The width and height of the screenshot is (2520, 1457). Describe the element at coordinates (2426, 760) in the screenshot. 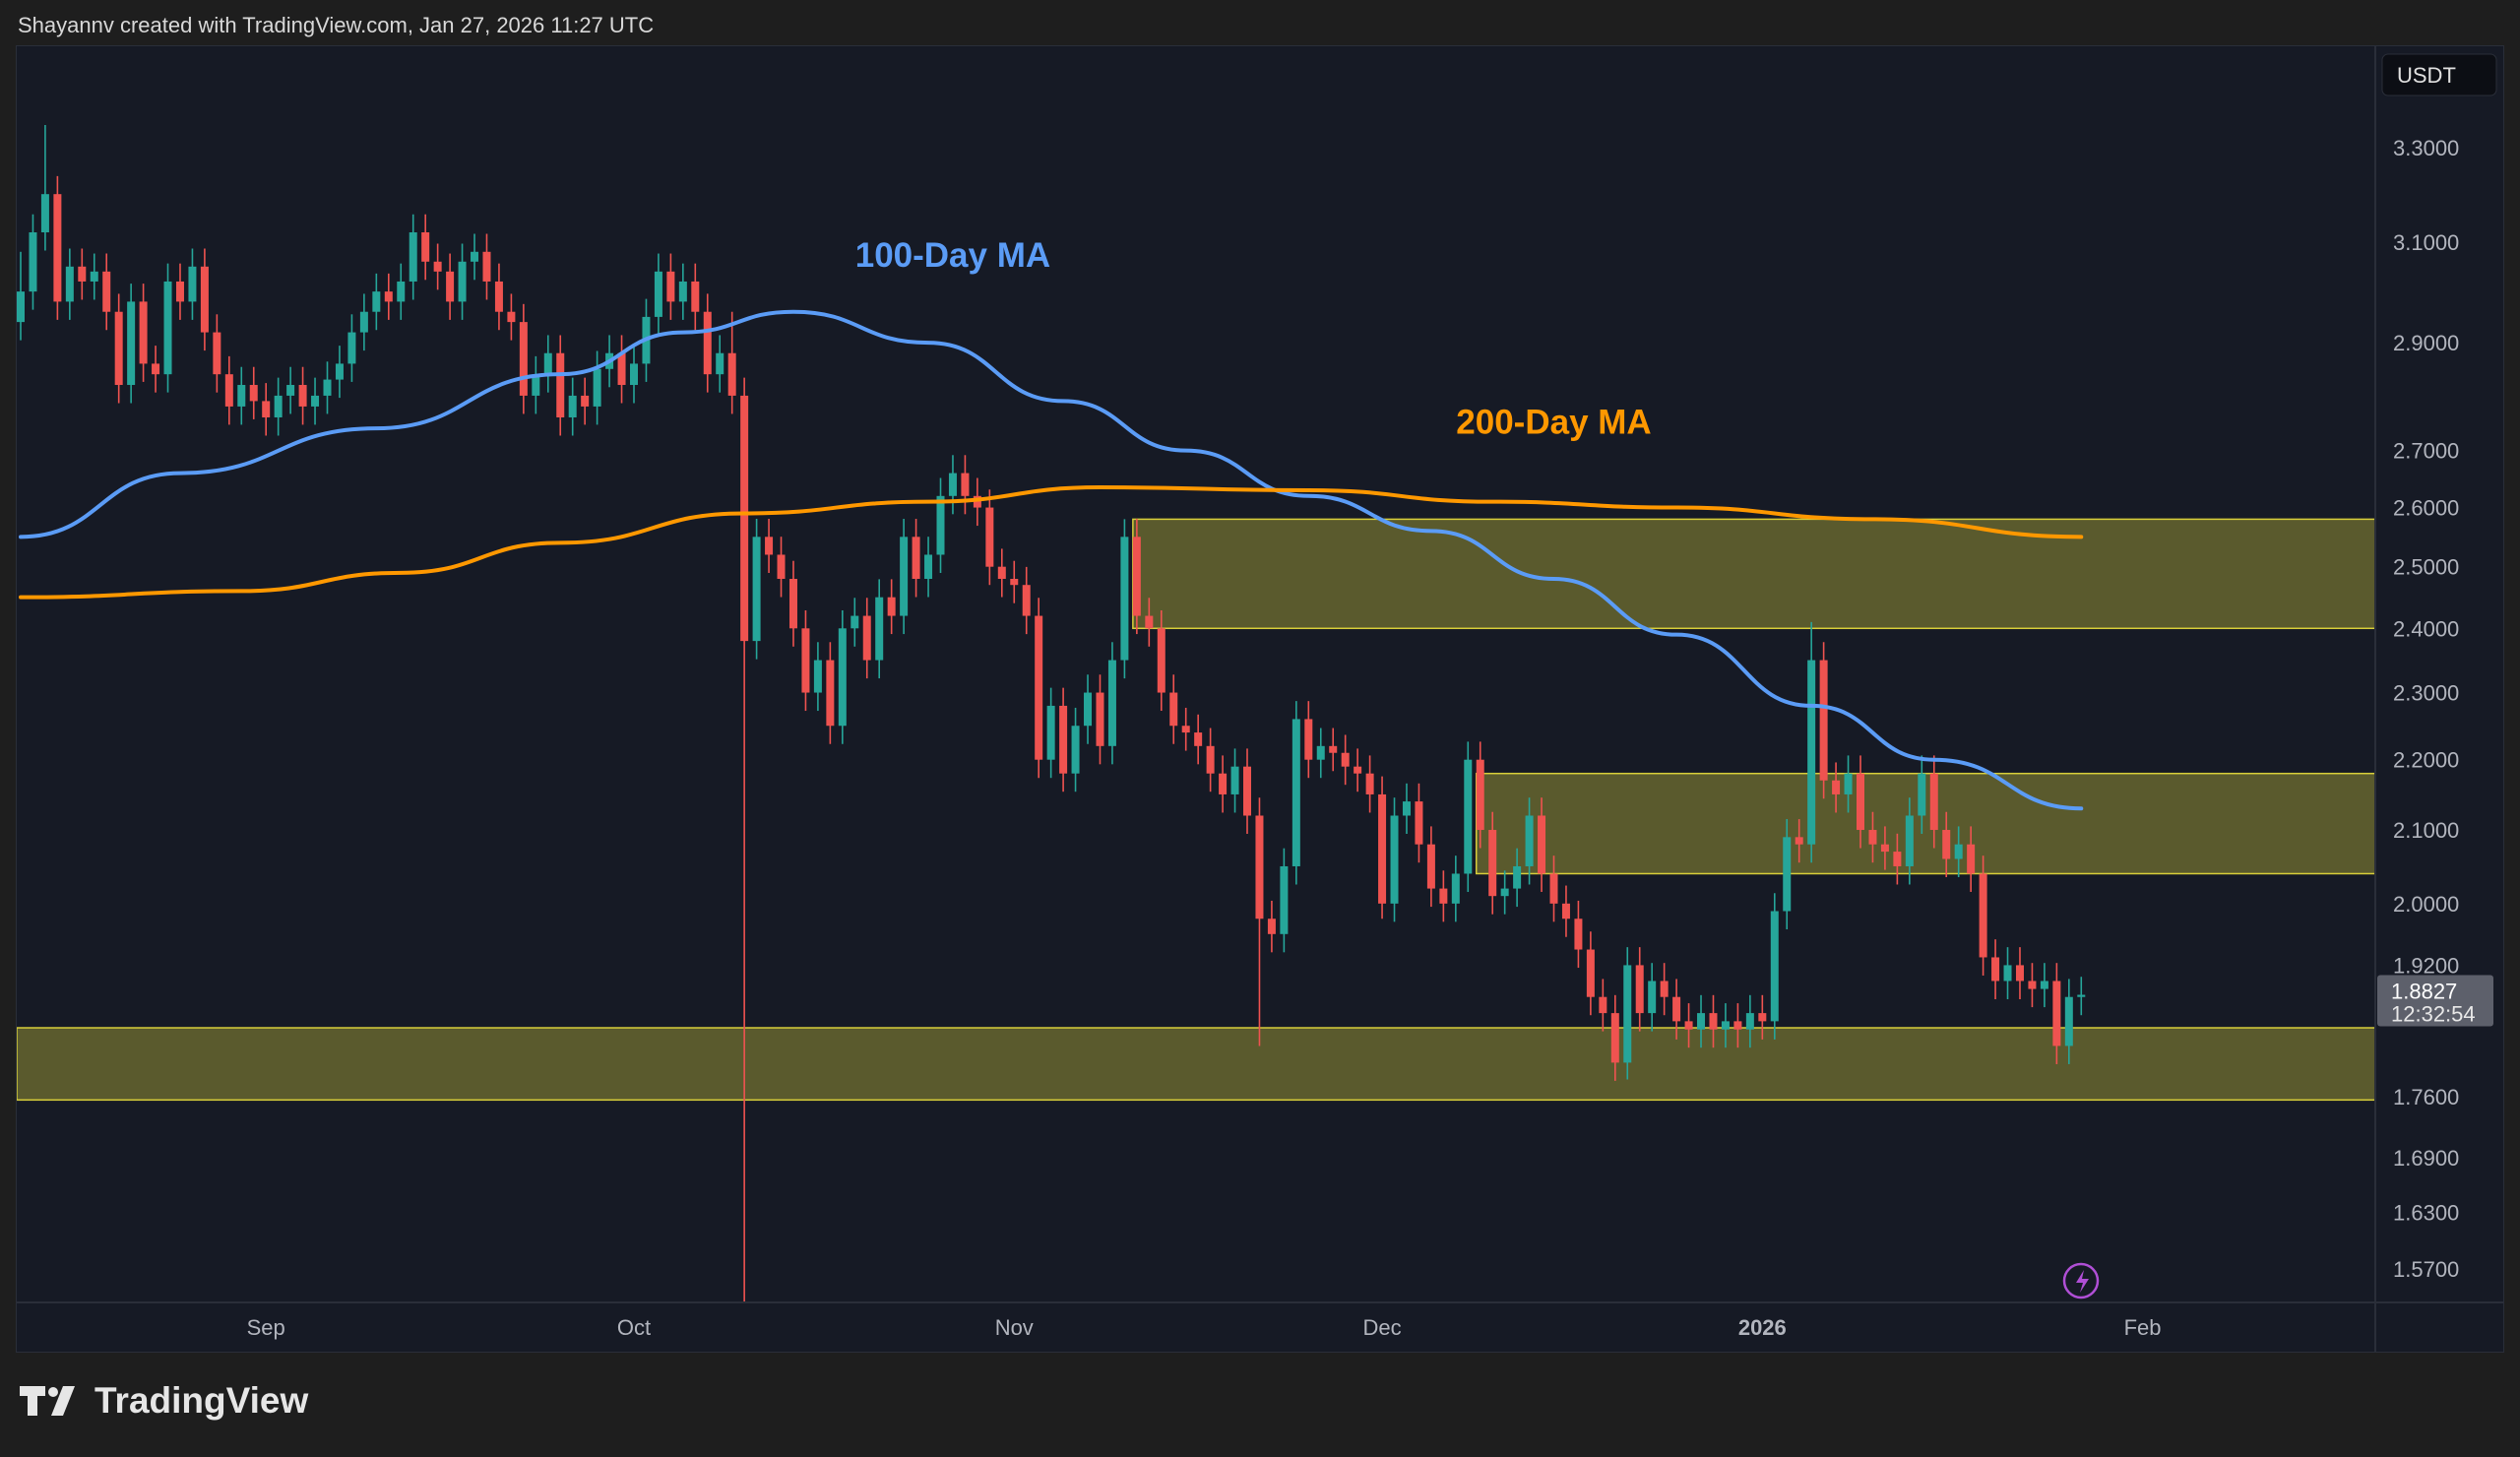

I see `price-tick-label: 2.2000` at that location.